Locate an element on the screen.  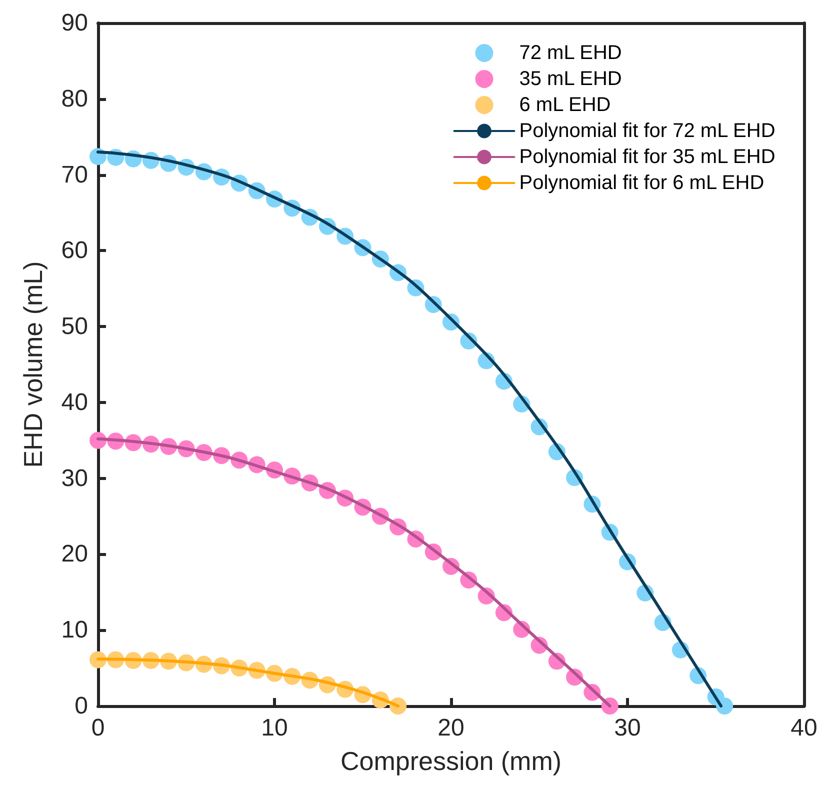
y-tick-label: 60 is located at coordinates (74, 250).